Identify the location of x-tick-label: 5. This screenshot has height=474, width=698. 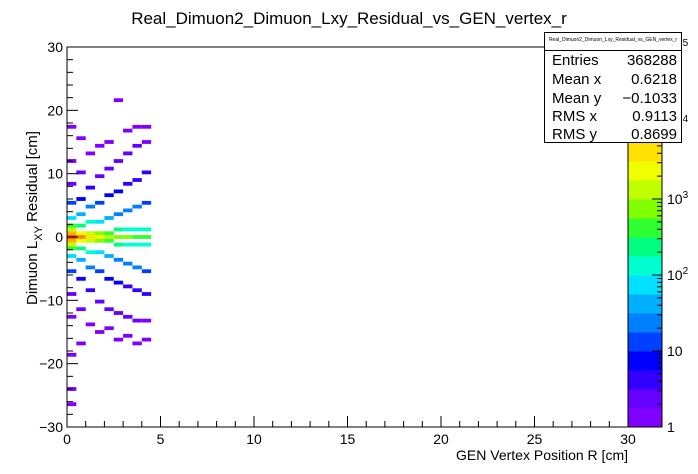
(161, 439).